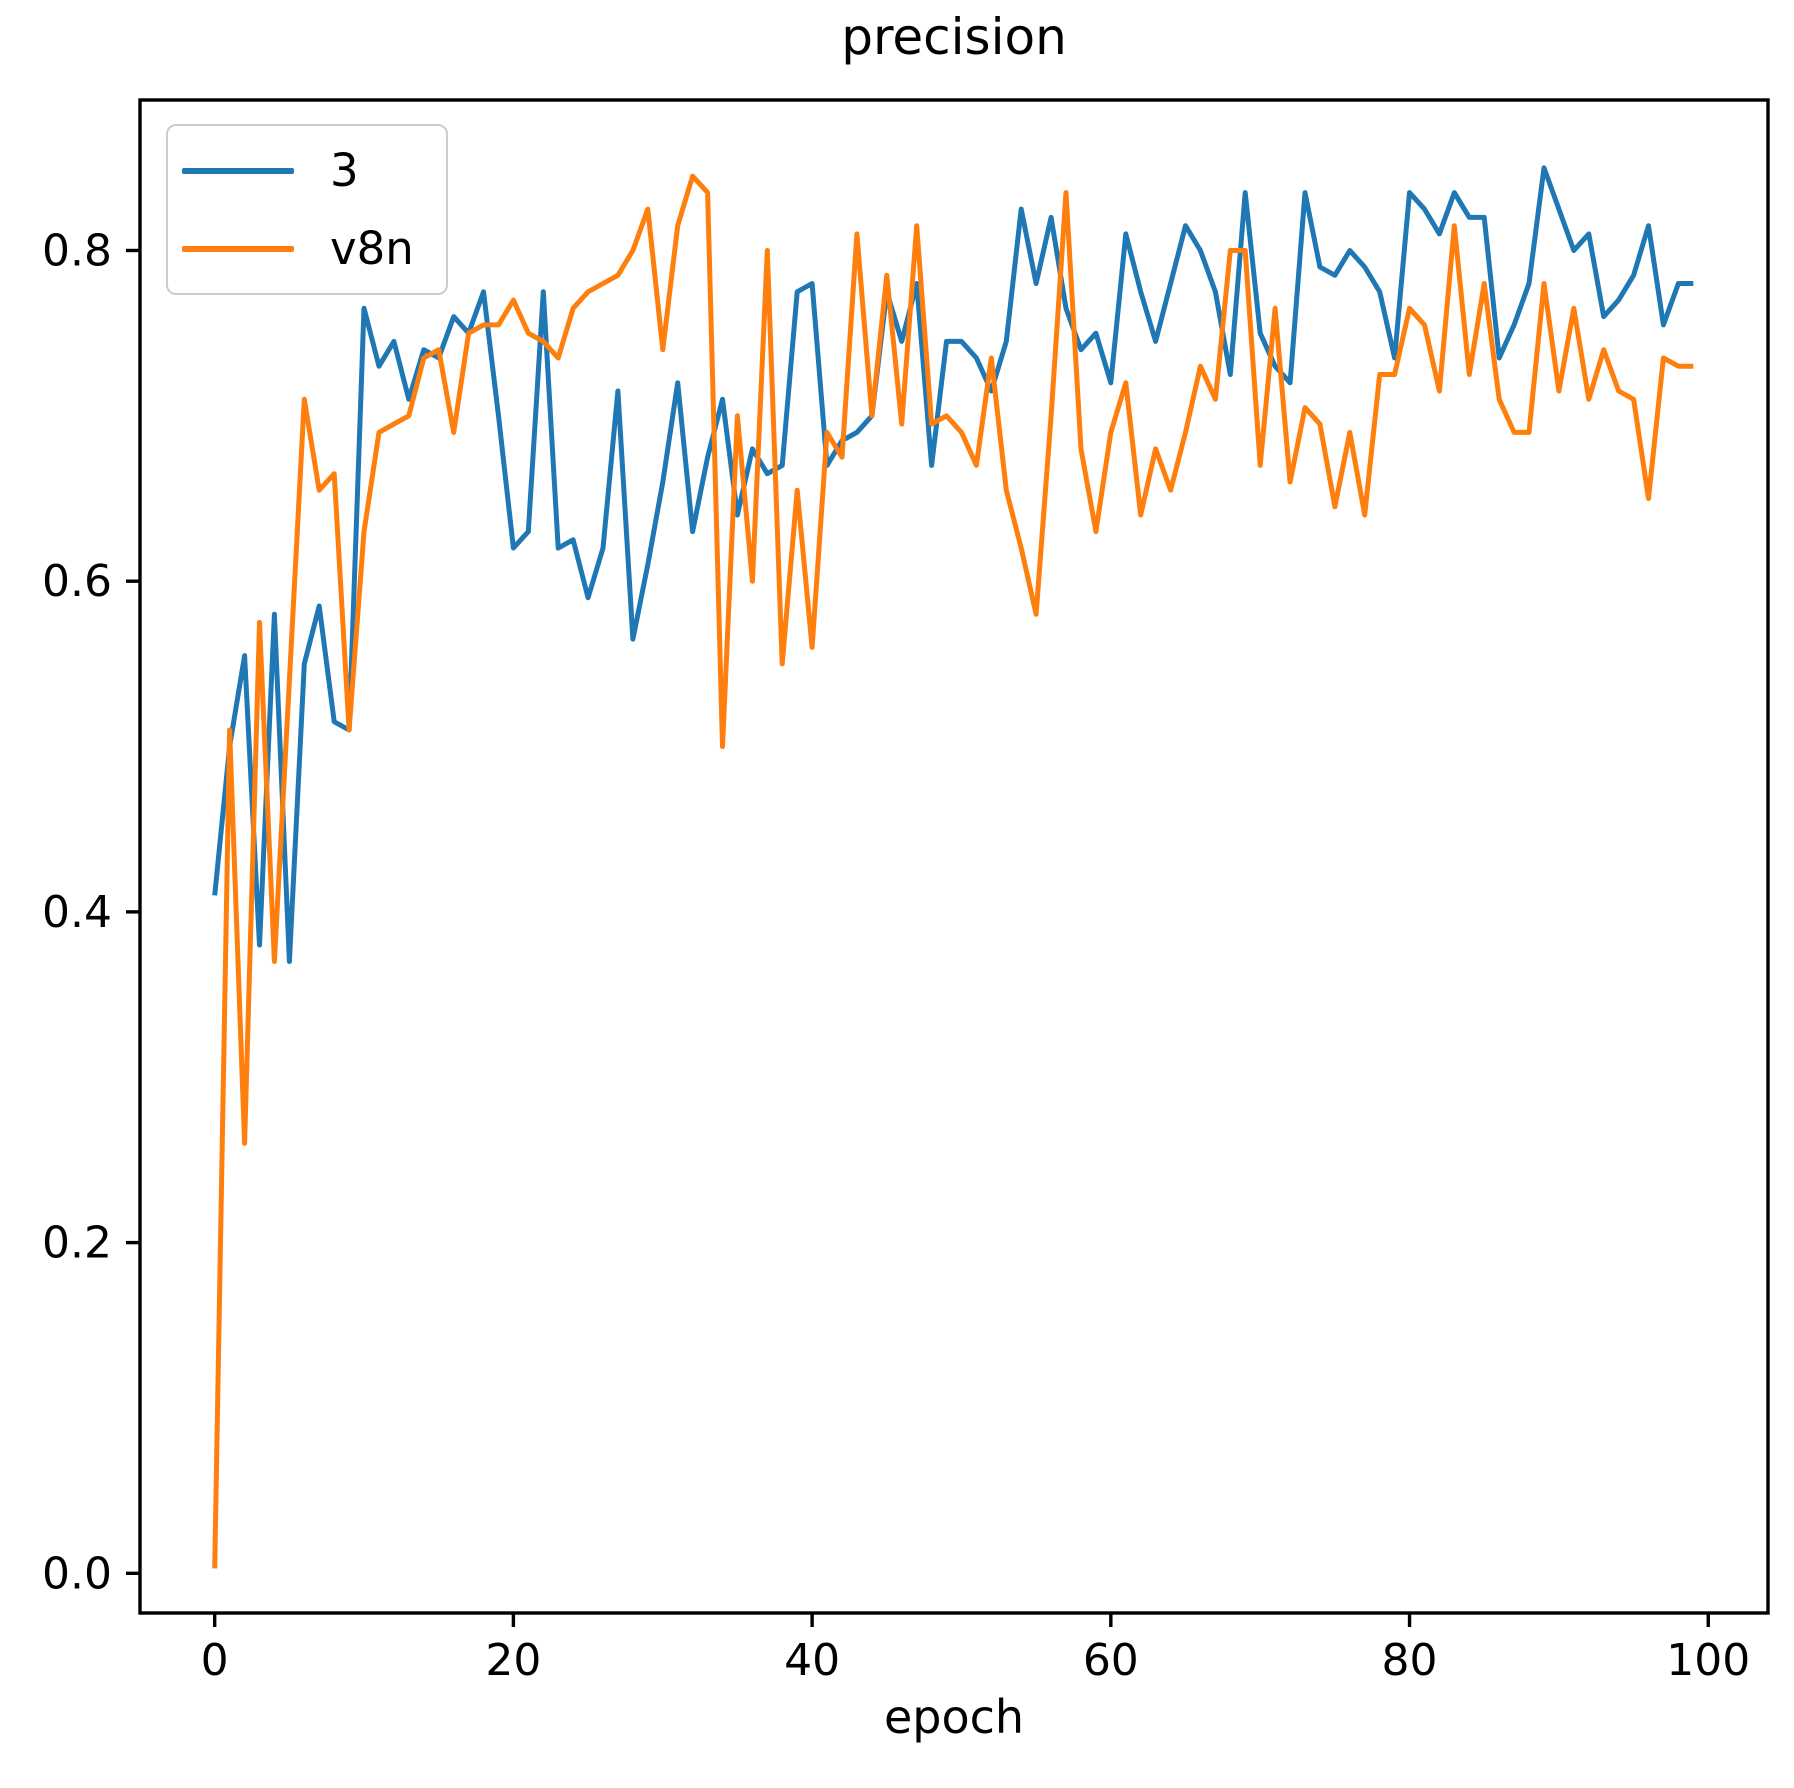 This screenshot has height=1788, width=1794. What do you see at coordinates (215, 1660) in the screenshot?
I see `x-tick-label: 0` at bounding box center [215, 1660].